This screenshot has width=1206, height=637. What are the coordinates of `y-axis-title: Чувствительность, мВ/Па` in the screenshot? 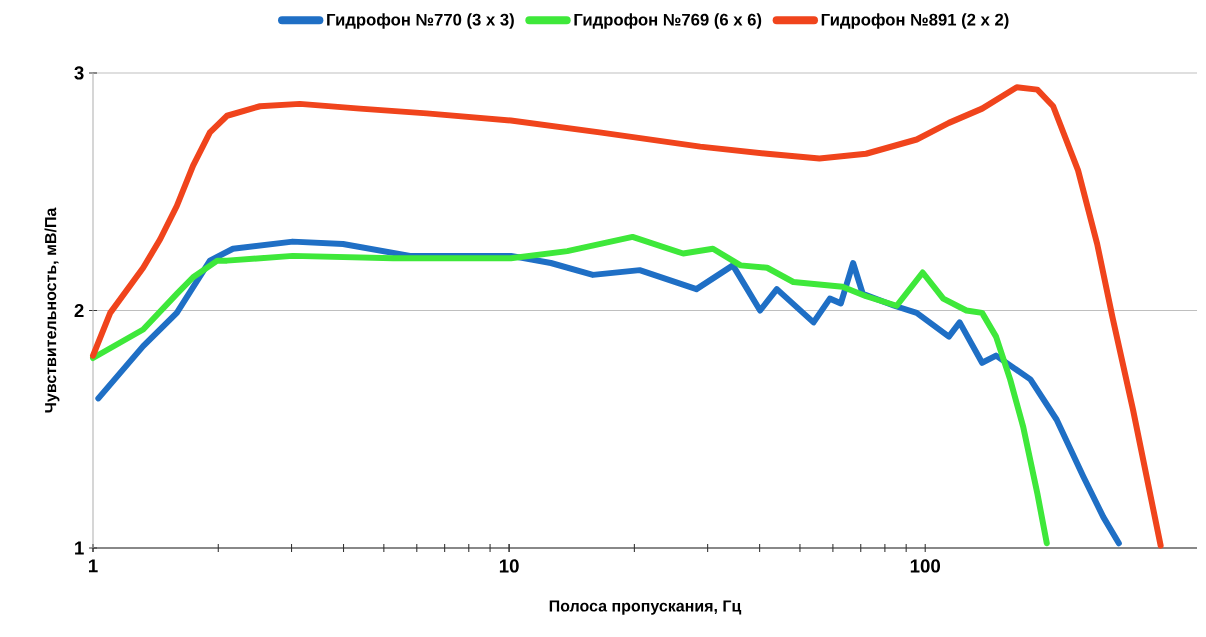 It's located at (52, 310).